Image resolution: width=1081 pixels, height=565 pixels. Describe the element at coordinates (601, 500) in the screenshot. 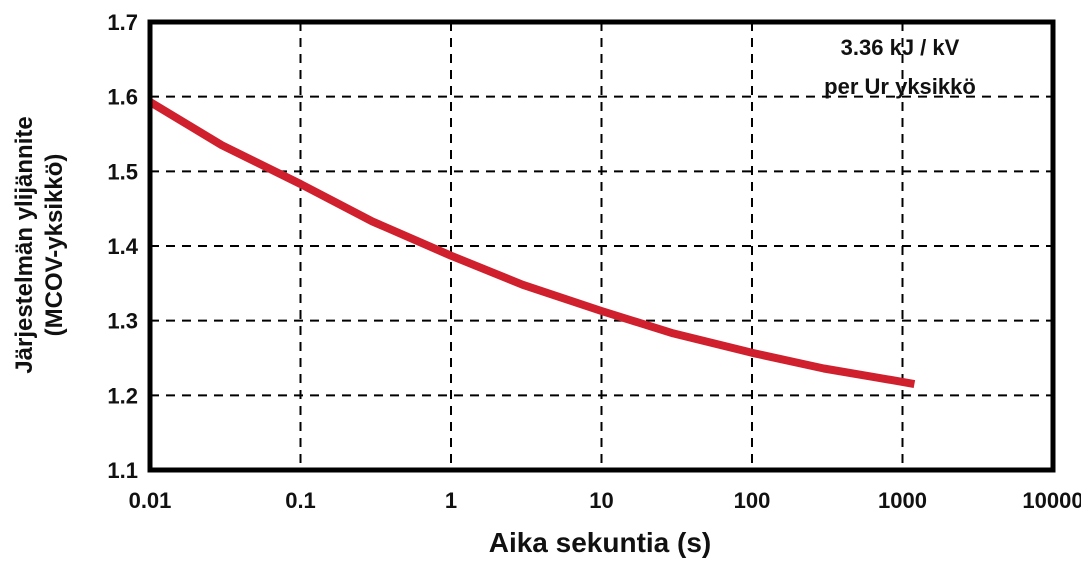

I see `x-tick-label: 10` at that location.